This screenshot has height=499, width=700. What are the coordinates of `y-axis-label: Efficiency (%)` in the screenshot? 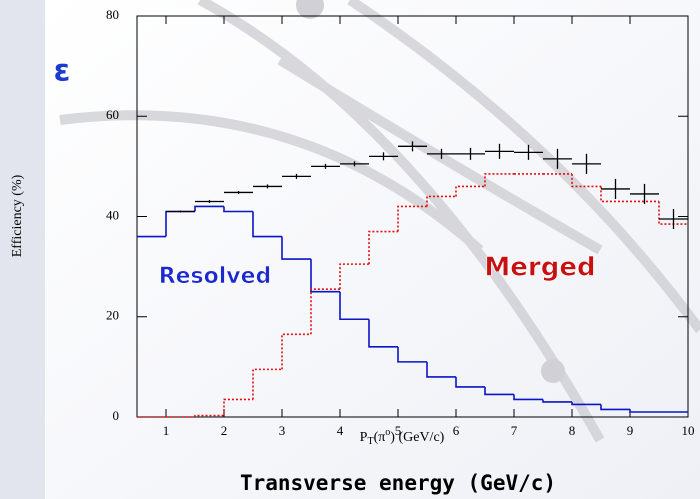 It's located at (17, 215).